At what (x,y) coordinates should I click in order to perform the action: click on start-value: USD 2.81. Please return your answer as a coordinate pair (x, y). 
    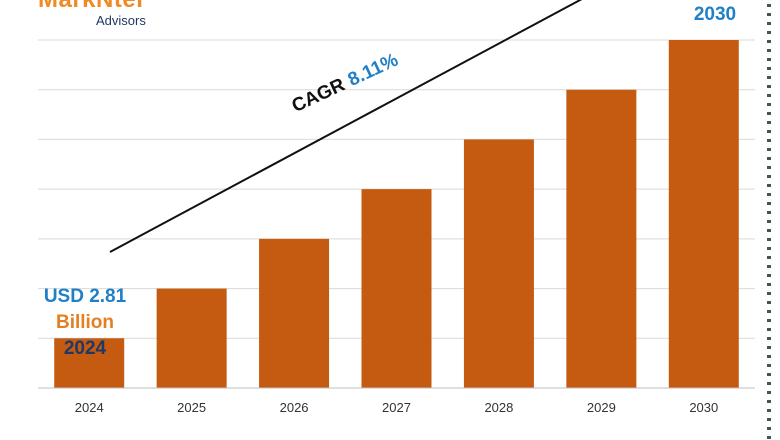
    Looking at the image, I should click on (85, 296).